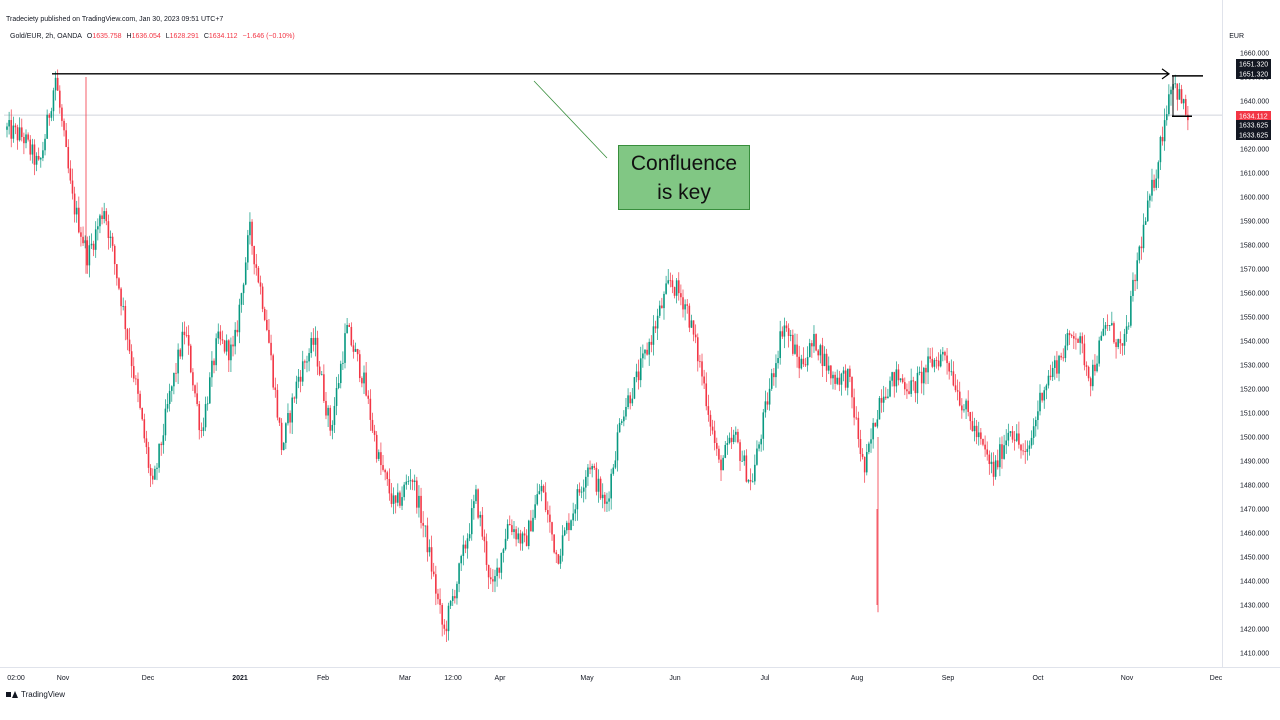 This screenshot has height=720, width=1280. What do you see at coordinates (1253, 64) in the screenshot?
I see `price-label-bg` at bounding box center [1253, 64].